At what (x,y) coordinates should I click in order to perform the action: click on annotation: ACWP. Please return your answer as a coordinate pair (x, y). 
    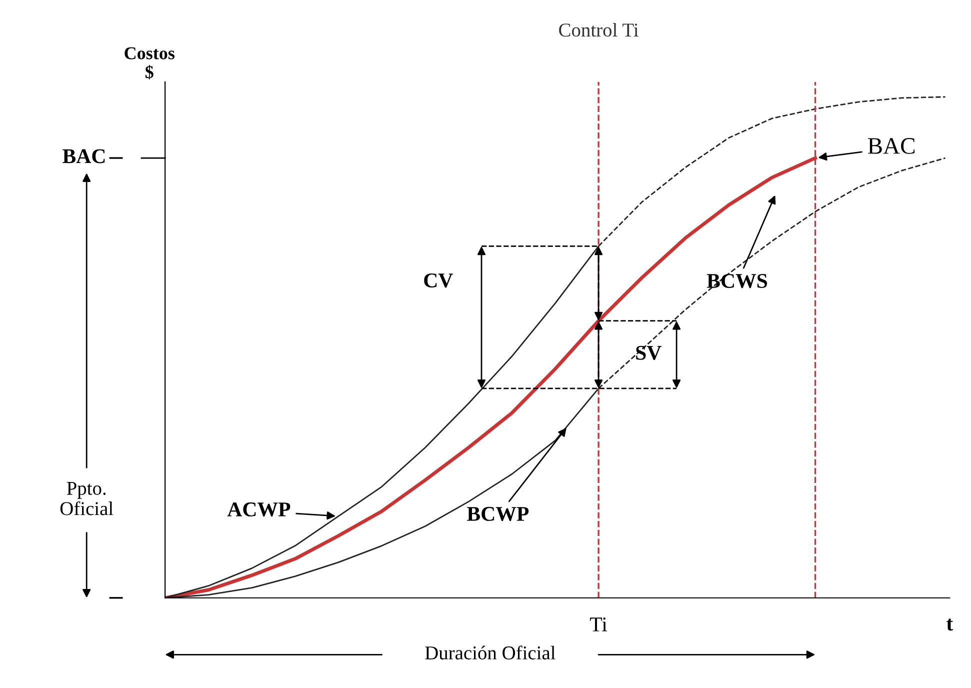
    Looking at the image, I should click on (258, 509).